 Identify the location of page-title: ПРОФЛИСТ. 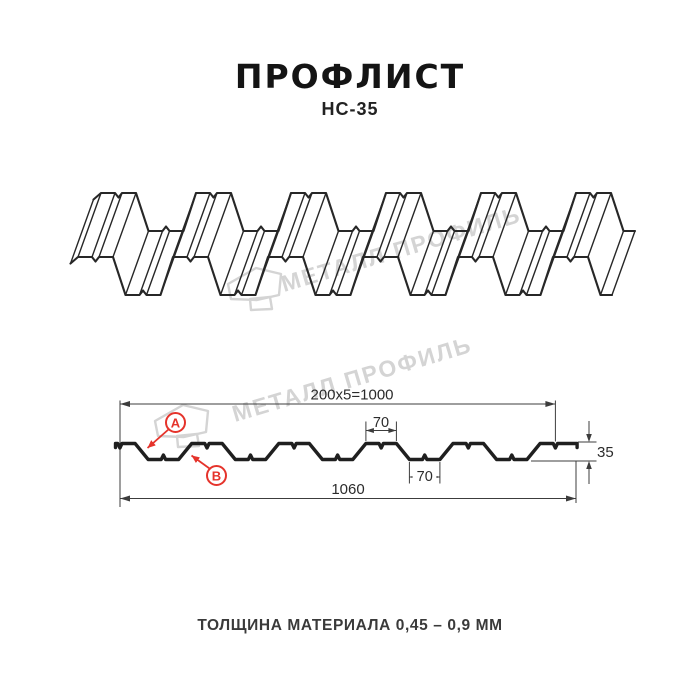
(350, 76).